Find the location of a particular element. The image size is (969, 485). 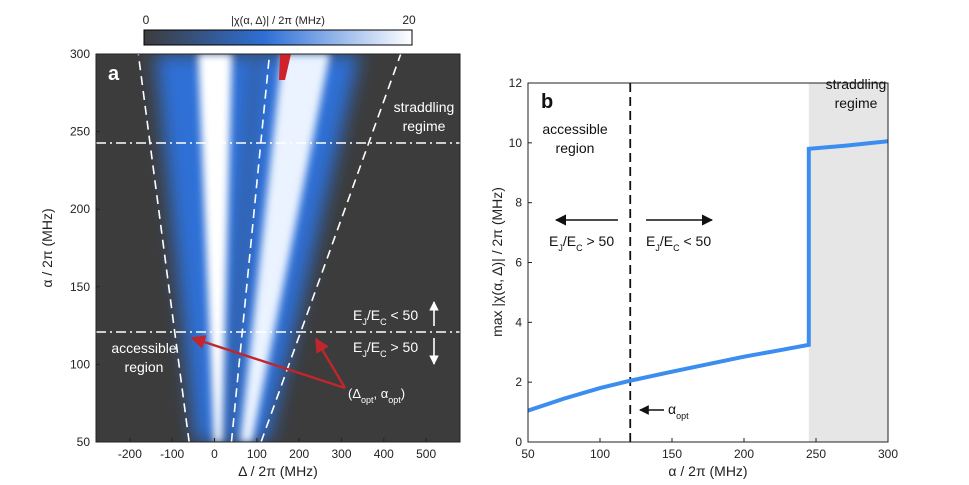

panel-b-ytick-label: 12 is located at coordinates (516, 83).